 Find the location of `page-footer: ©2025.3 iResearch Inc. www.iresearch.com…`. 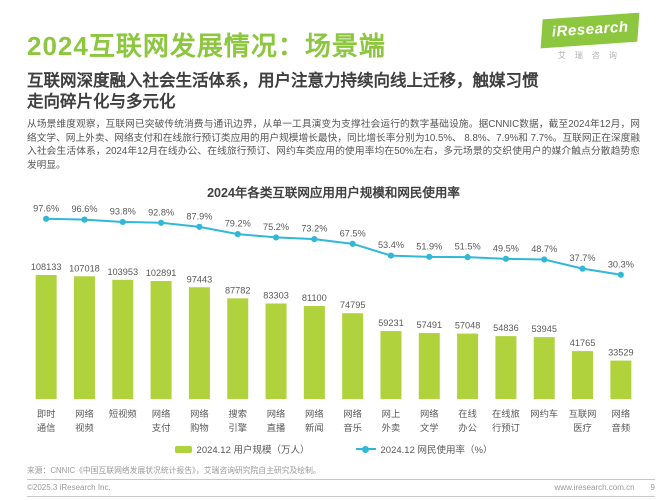

page-footer: ©2025.3 iResearch Inc. www.iresearch.com… is located at coordinates (341, 488).